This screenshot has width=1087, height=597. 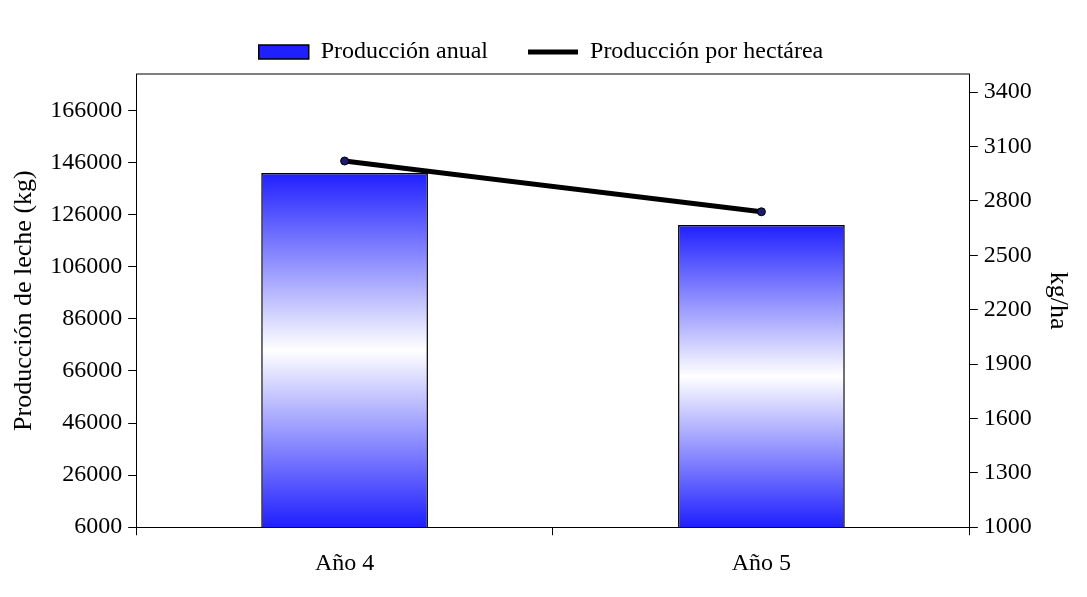 What do you see at coordinates (1007, 199) in the screenshot?
I see `y2-tick-label: 2800` at bounding box center [1007, 199].